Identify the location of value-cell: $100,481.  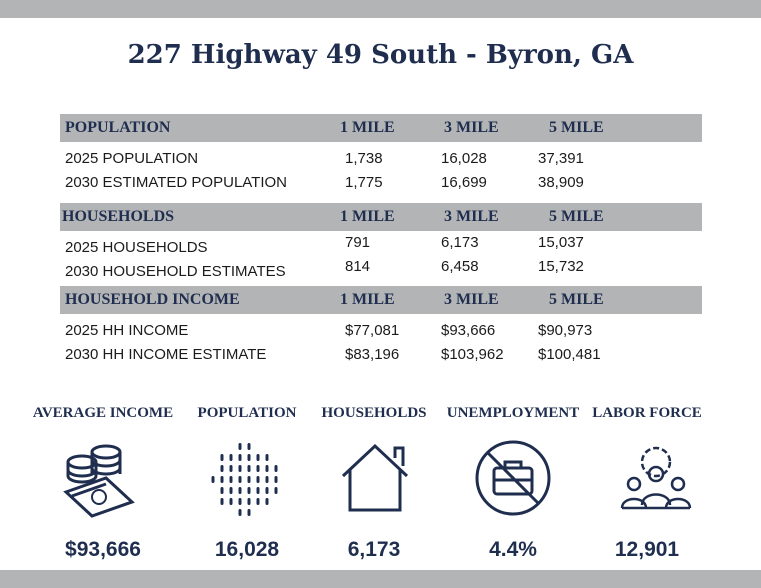
(569, 354).